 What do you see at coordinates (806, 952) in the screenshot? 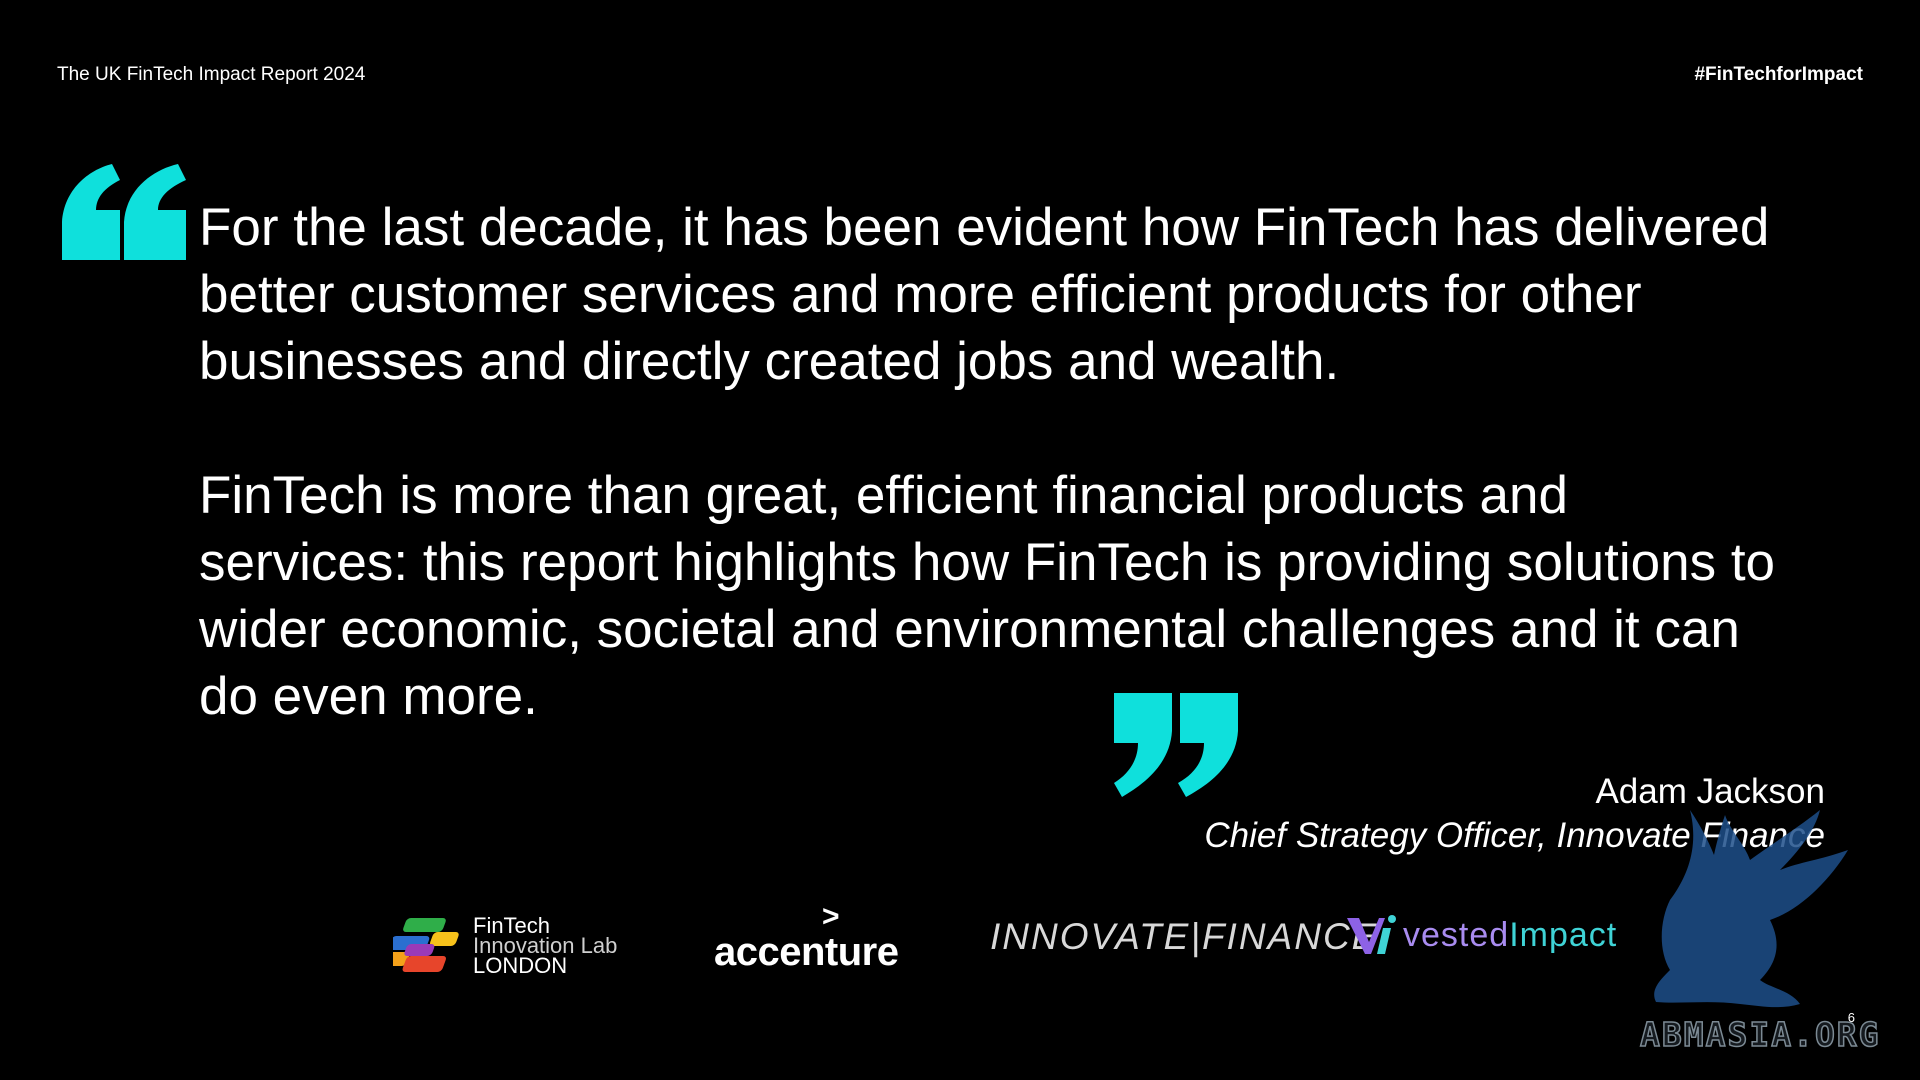
I see `accenture-wordmark: accenture` at bounding box center [806, 952].